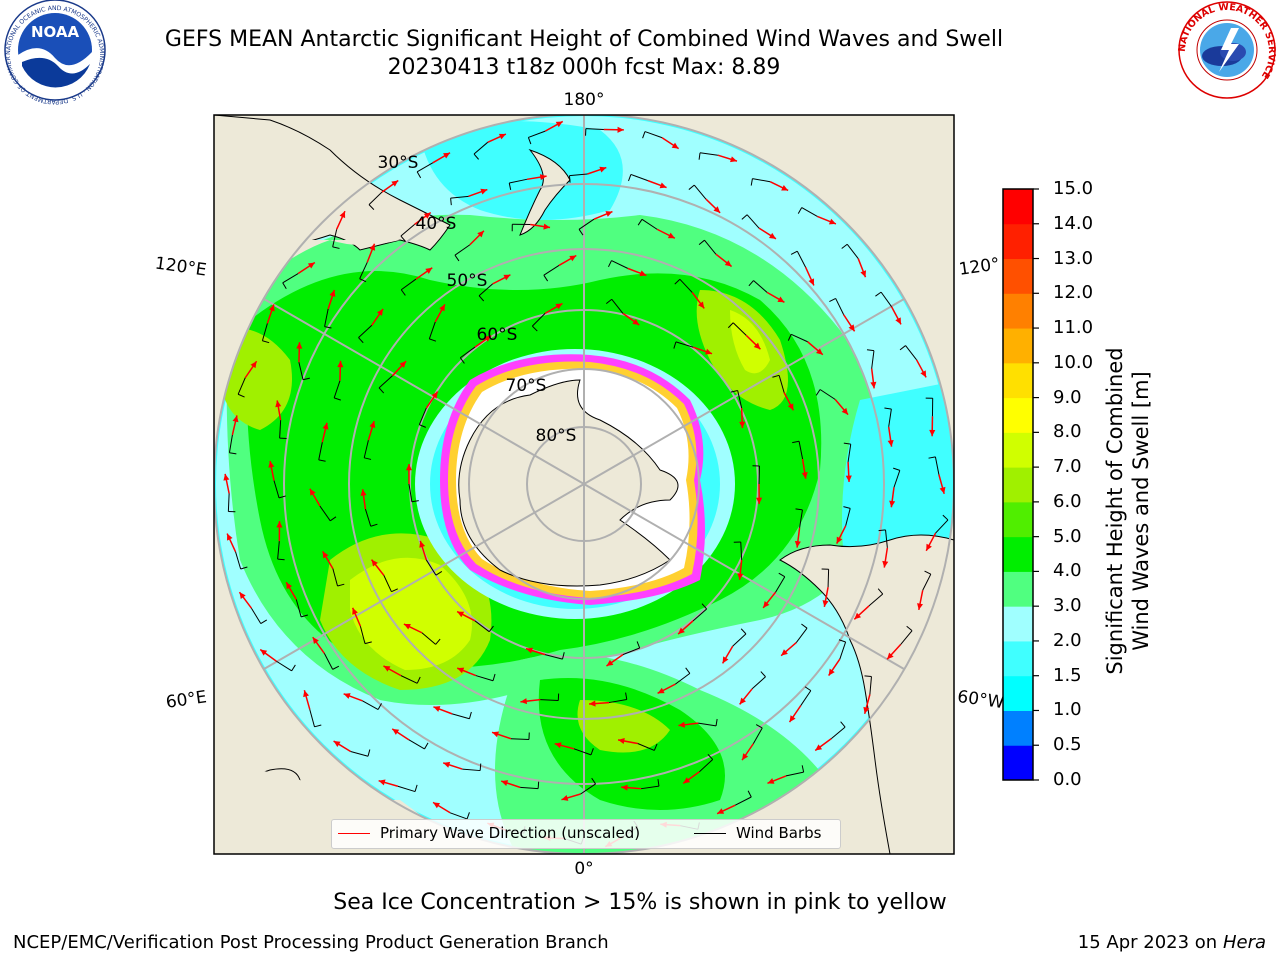  Describe the element at coordinates (186, 699) in the screenshot. I see `lon-label-60e: 60°E` at that location.